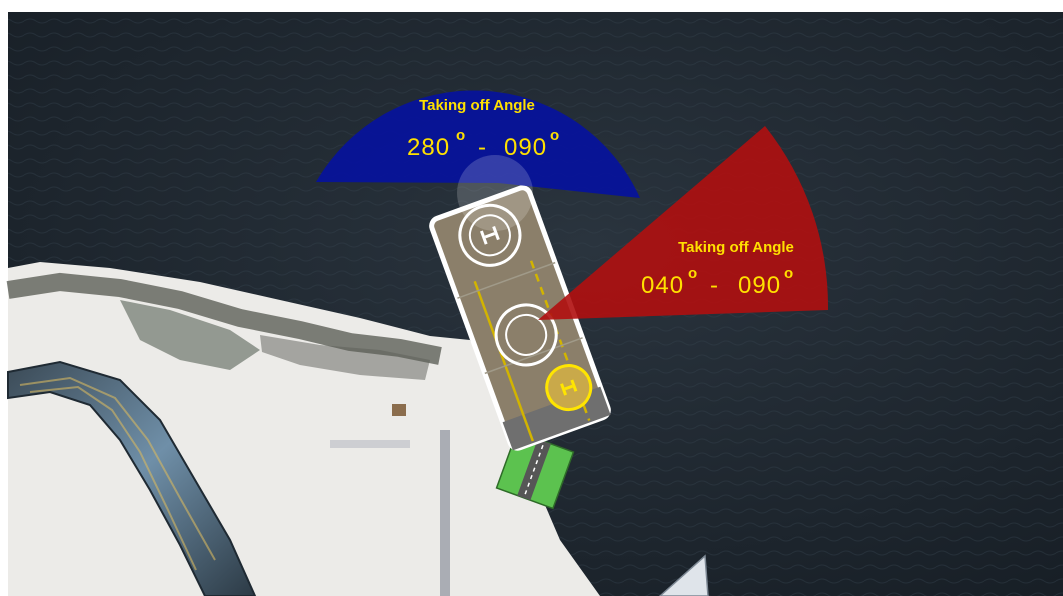 This screenshot has height=596, width=1063. I want to click on takeoff-sector-north: Taking off Angle 280 o - 090 o, so click(478, 160).